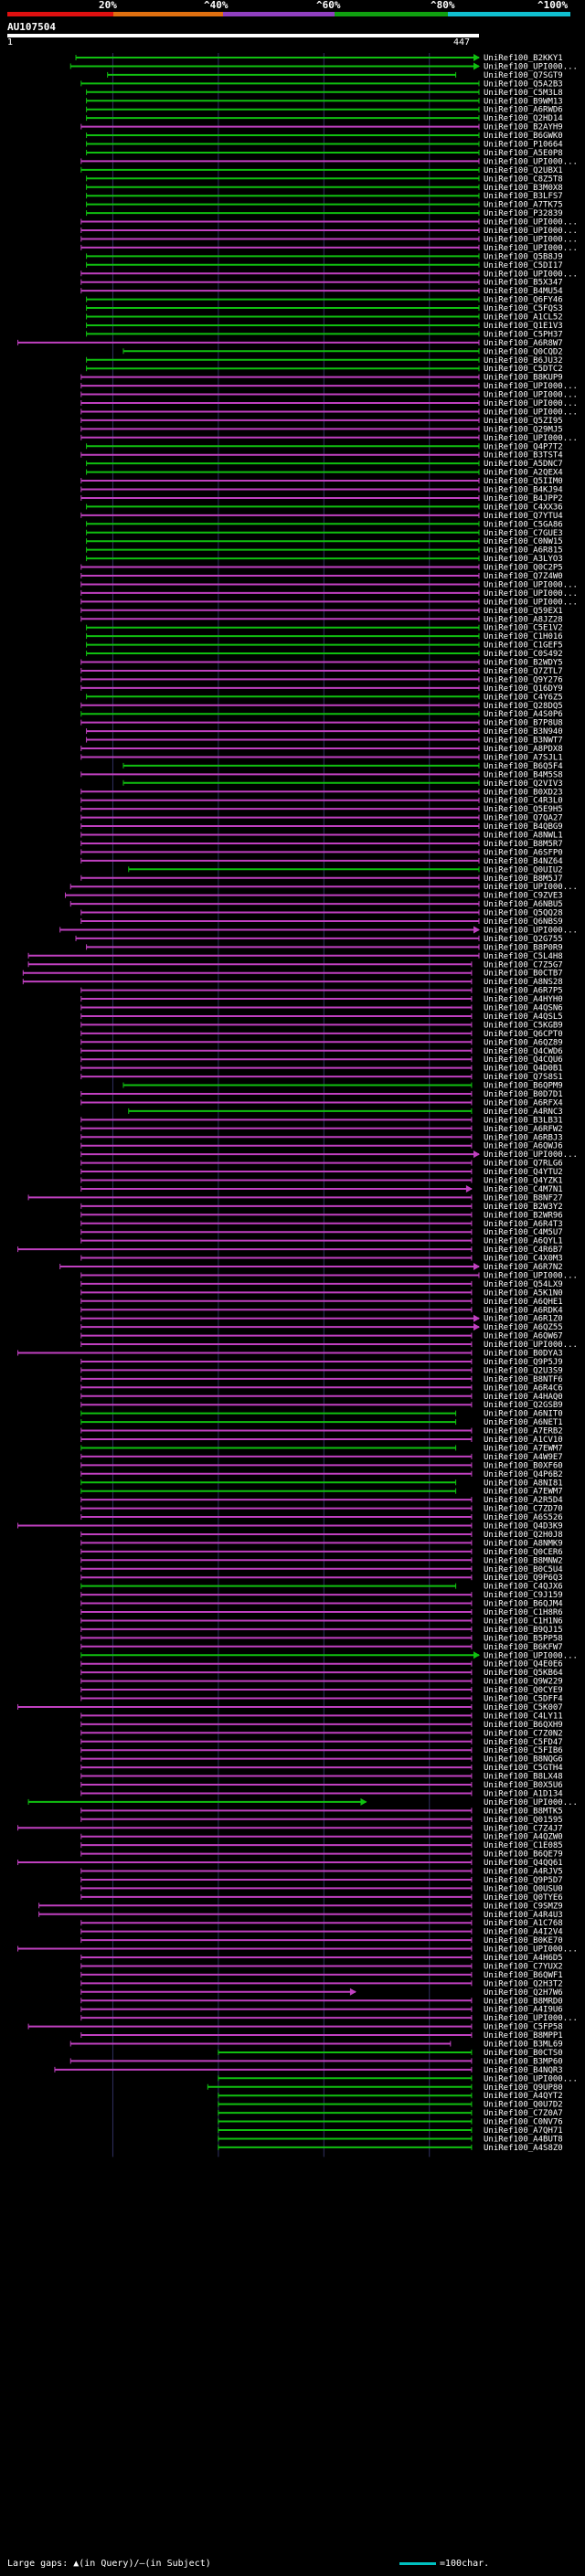 Image resolution: width=585 pixels, height=2576 pixels. I want to click on row-label: UniRef100_A6QZ55, so click(523, 1327).